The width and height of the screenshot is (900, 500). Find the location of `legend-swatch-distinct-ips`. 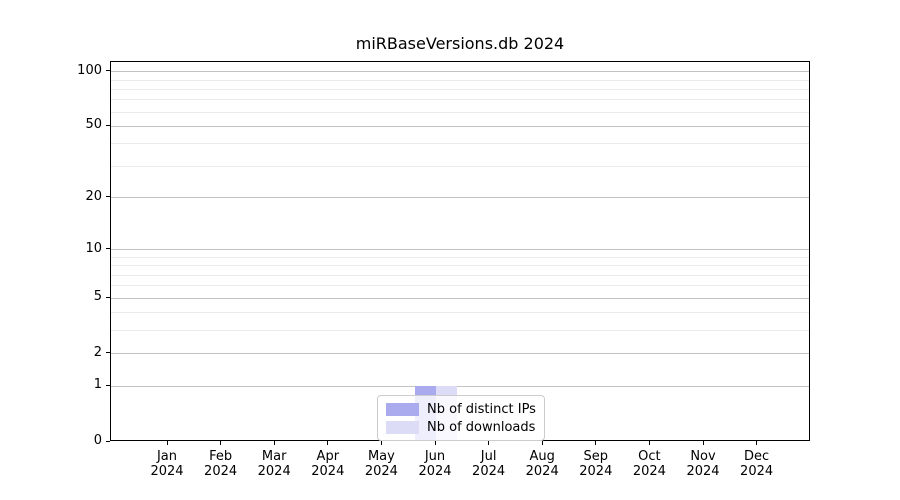

legend-swatch-distinct-ips is located at coordinates (402, 409).